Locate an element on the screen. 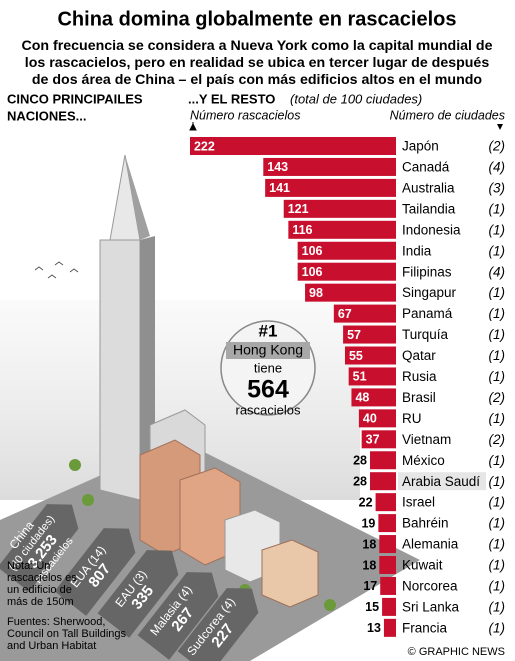 Image resolution: width=515 pixels, height=661 pixels. value-label: 121 is located at coordinates (298, 209).